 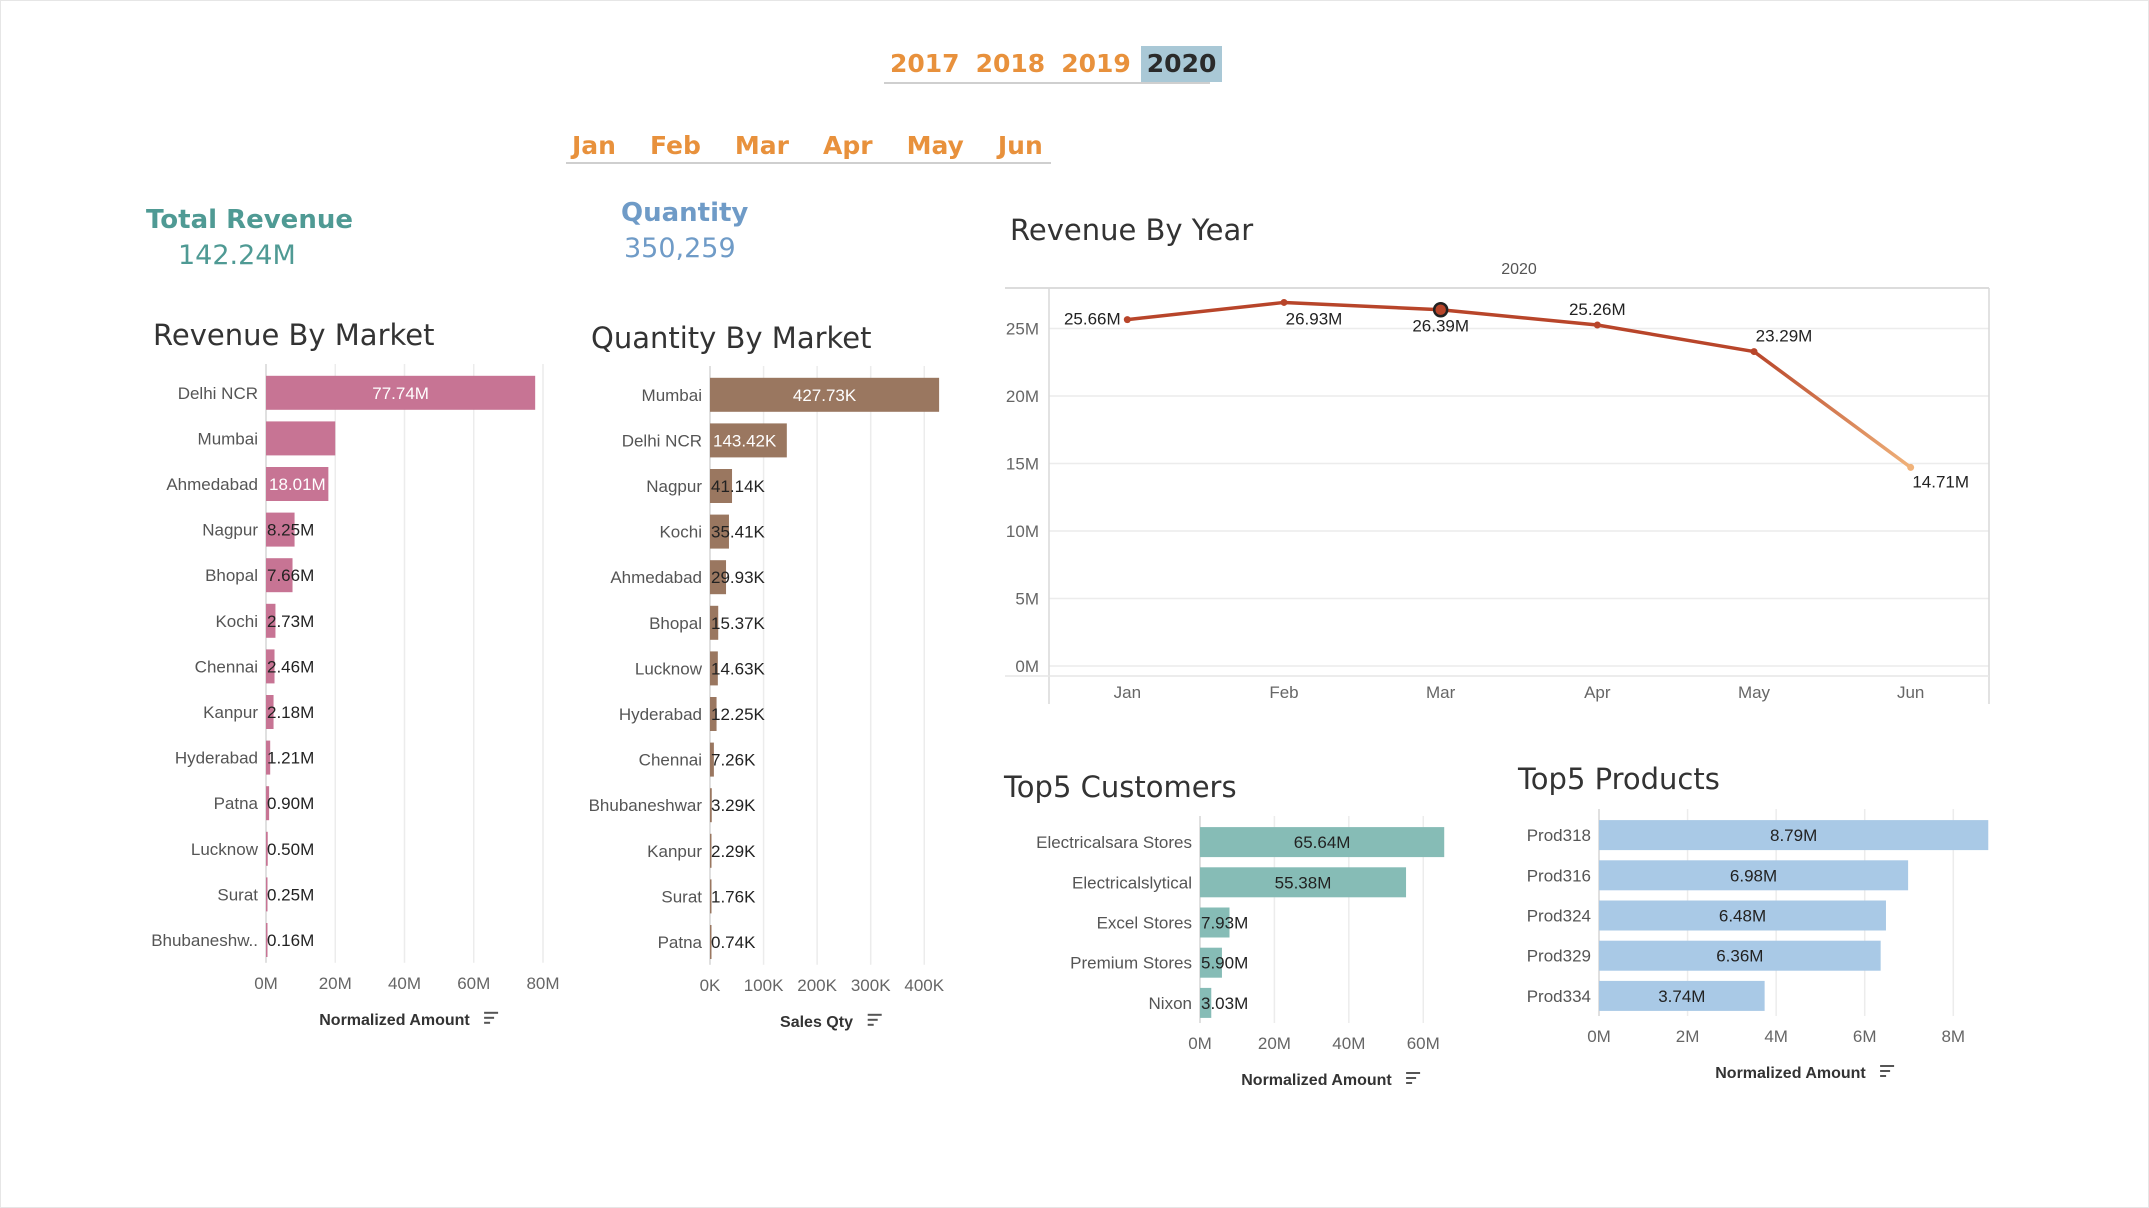 What do you see at coordinates (1303, 882) in the screenshot?
I see `top5-customers-data-label: 55.38M` at bounding box center [1303, 882].